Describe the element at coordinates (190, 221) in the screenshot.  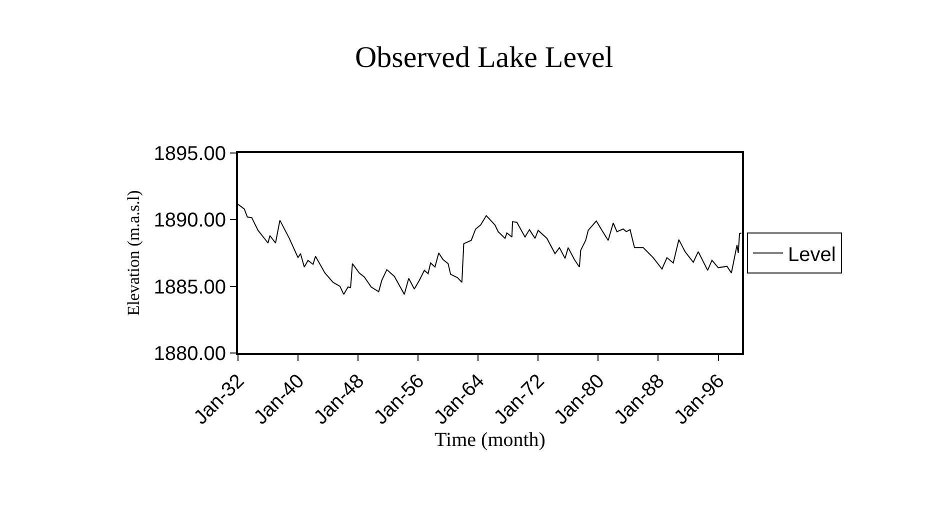
I see `y-tick-label: 1890.00` at that location.